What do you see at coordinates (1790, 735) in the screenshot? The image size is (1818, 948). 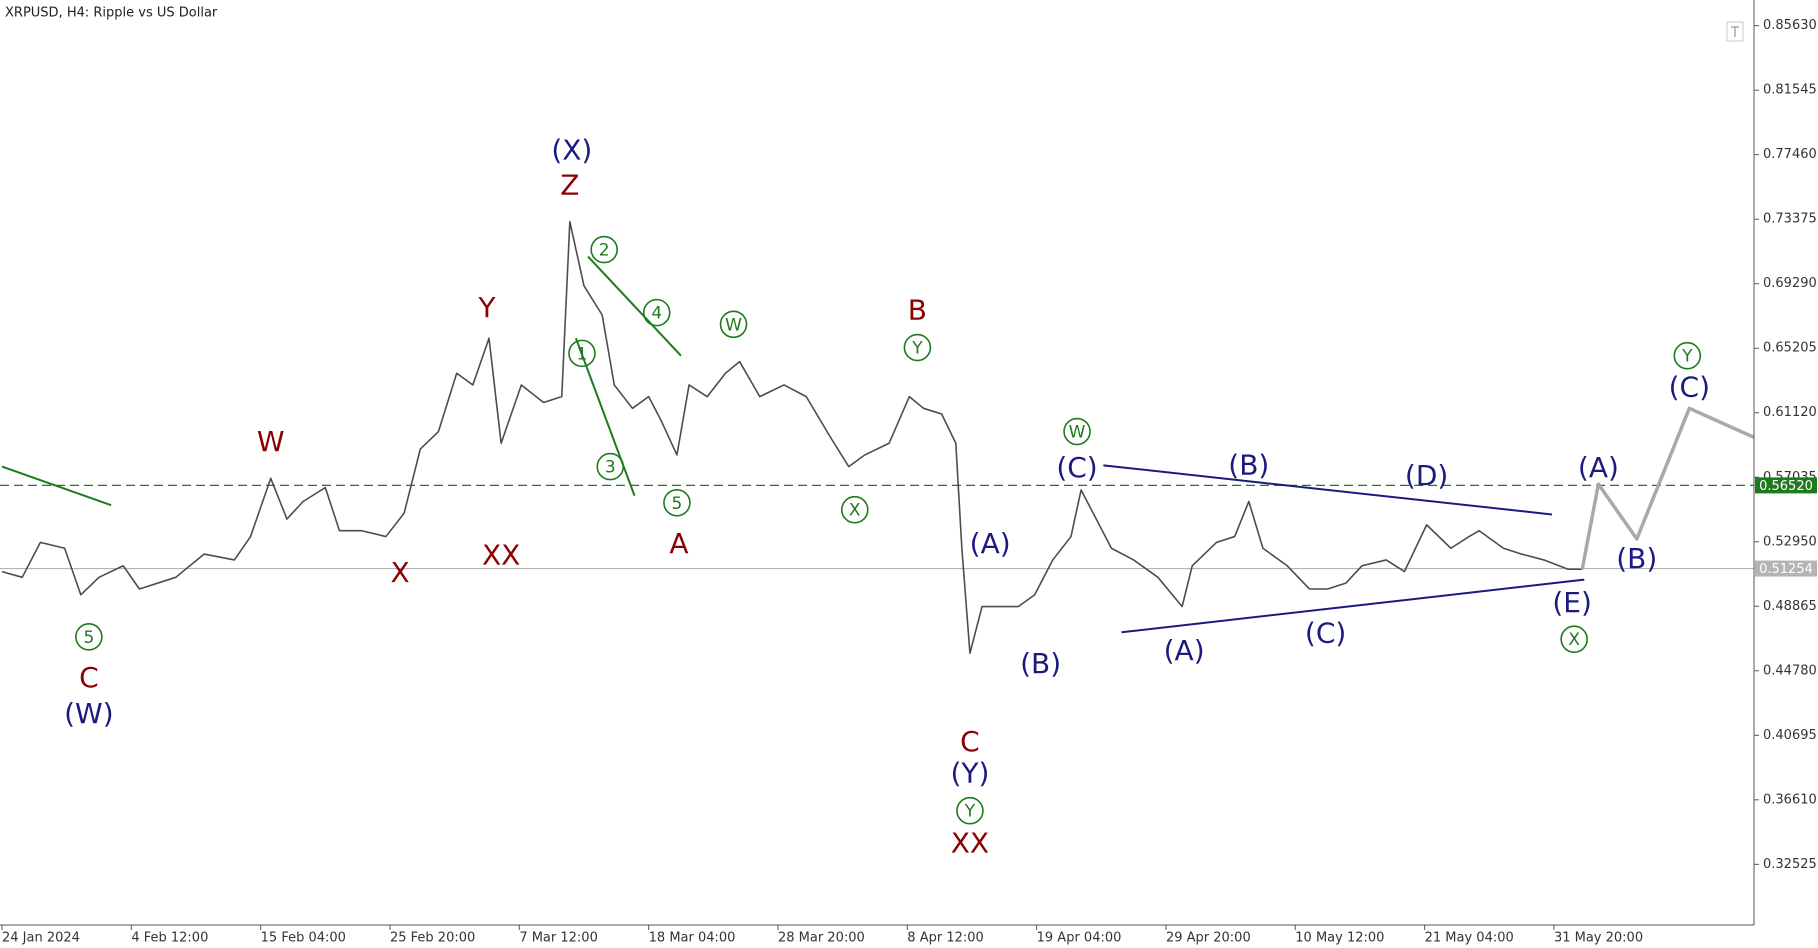 I see `y-tick-label: 0.40695` at bounding box center [1790, 735].